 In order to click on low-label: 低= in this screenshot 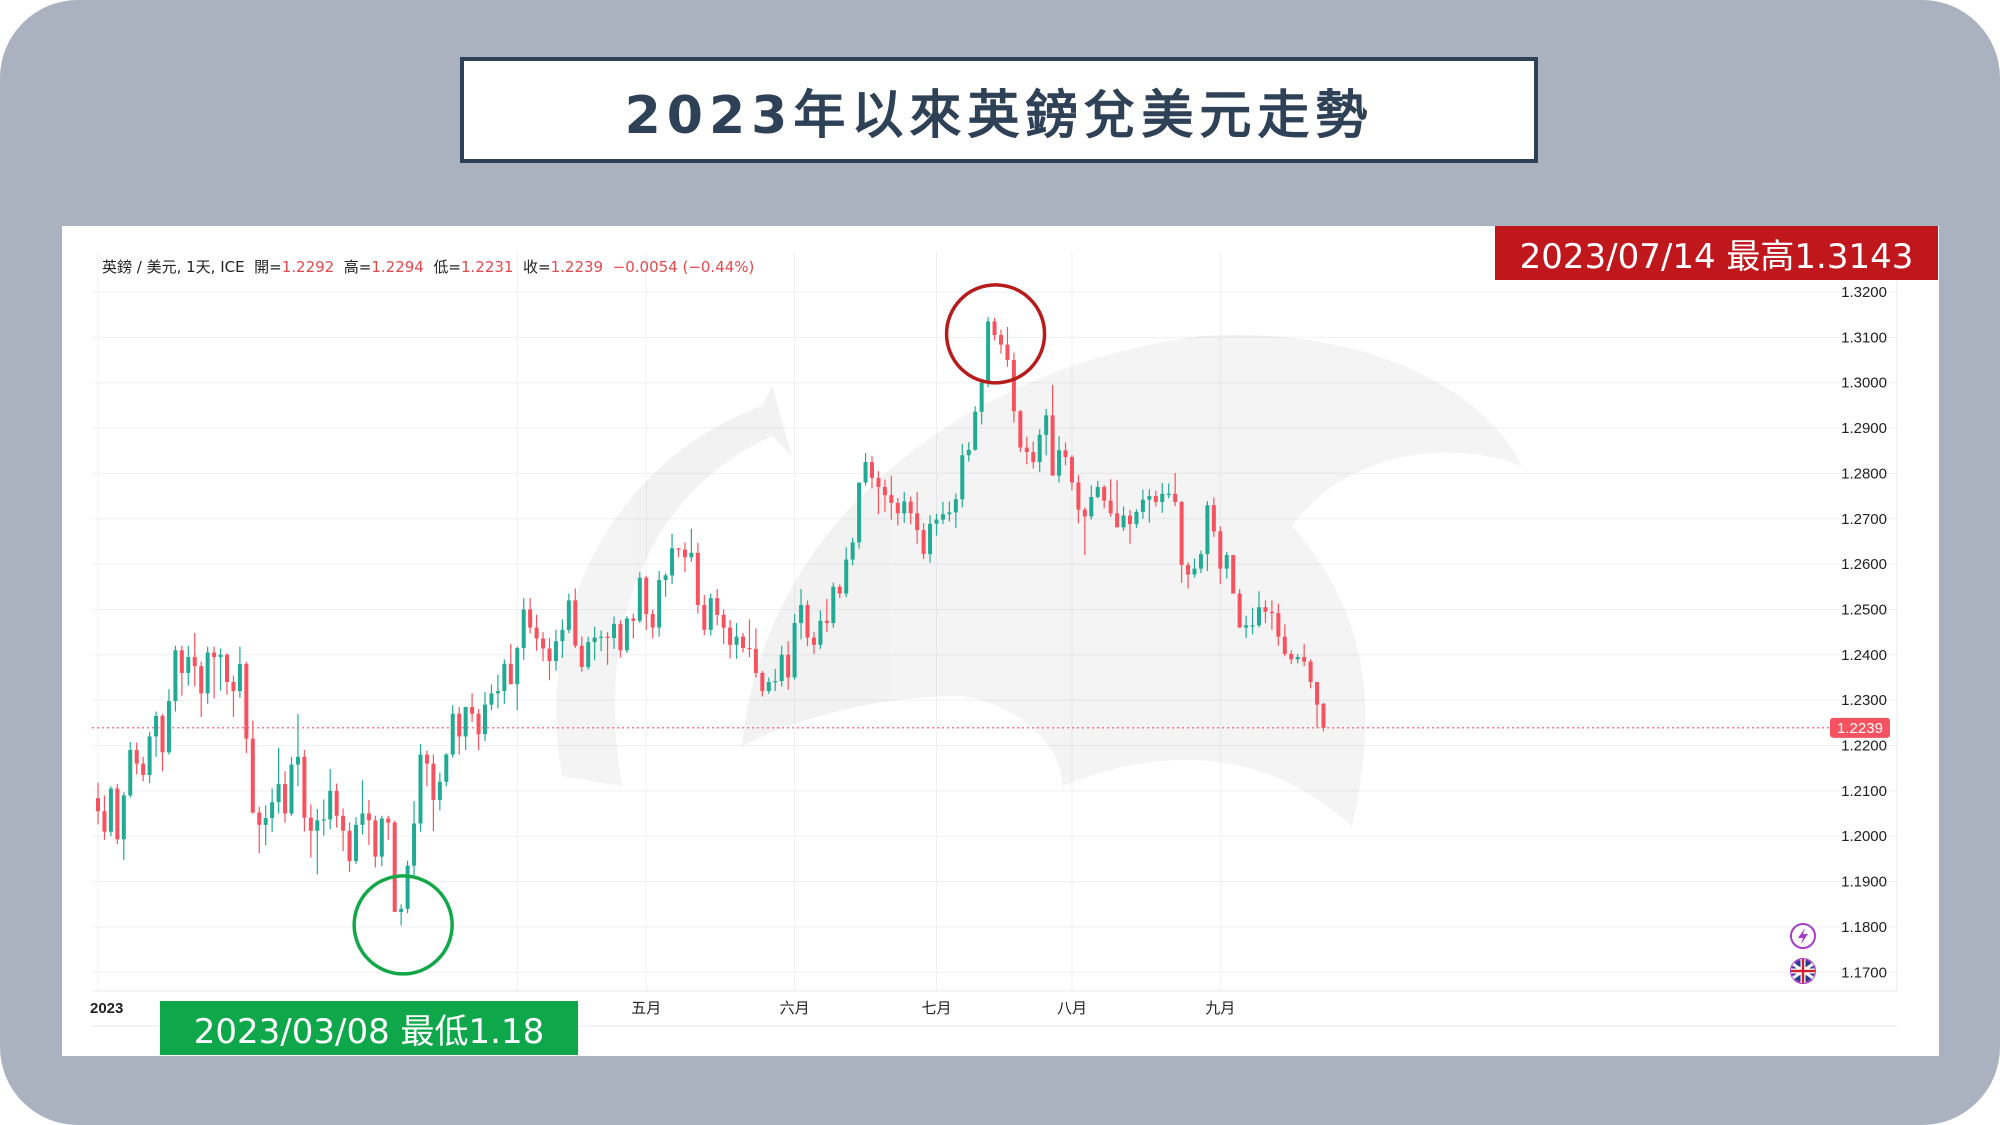, I will do `click(447, 267)`.